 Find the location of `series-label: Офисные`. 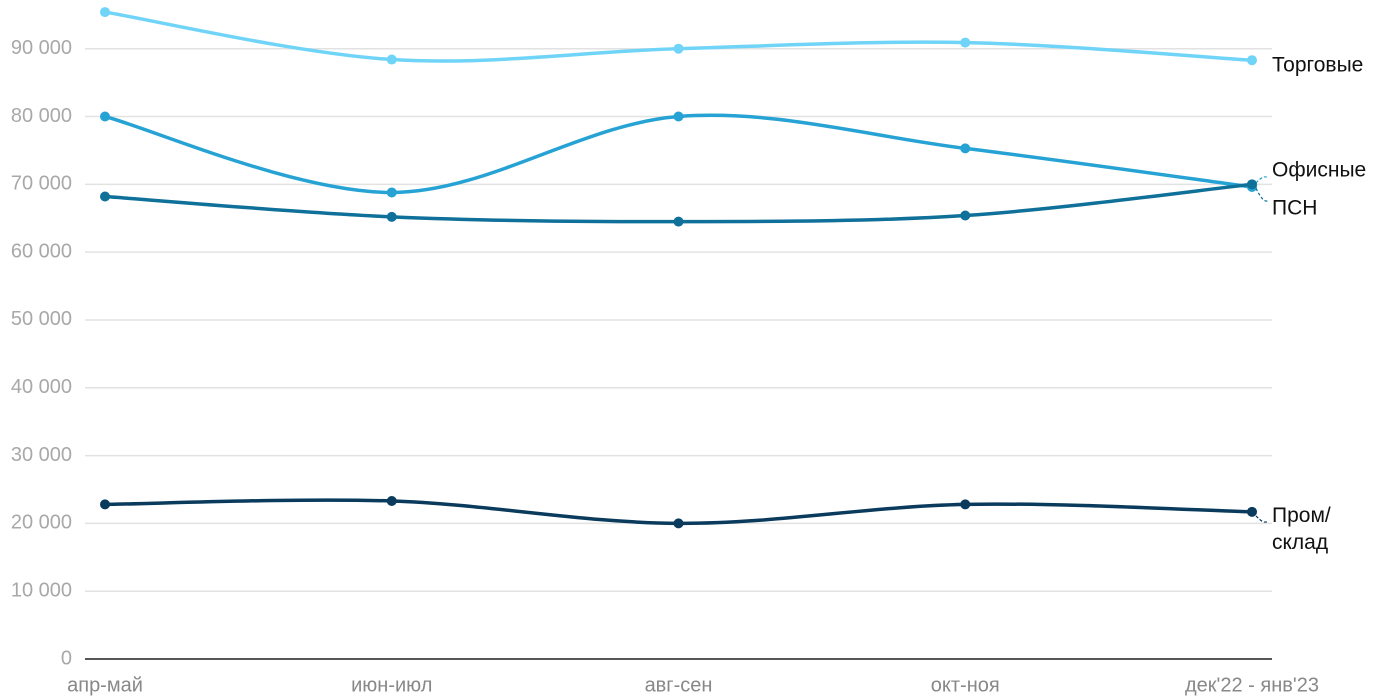

series-label: Офисные is located at coordinates (1319, 170).